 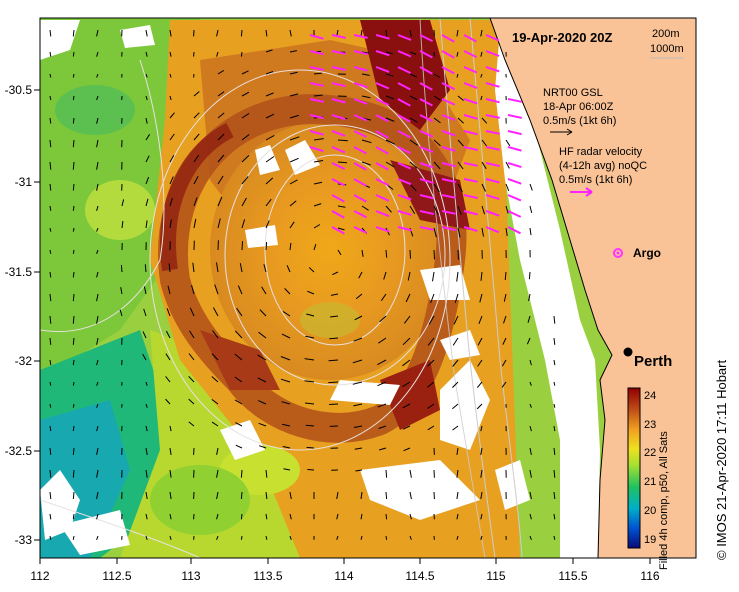 I want to click on x-tick-label: 112, so click(x=39, y=576).